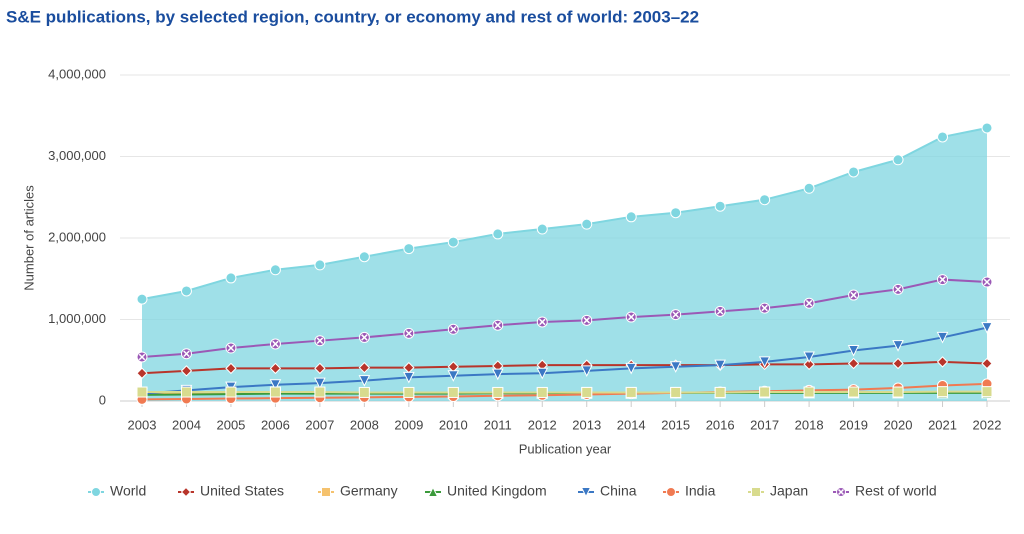 The width and height of the screenshot is (1024, 534). Describe the element at coordinates (700, 491) in the screenshot. I see `legend-text: India` at that location.